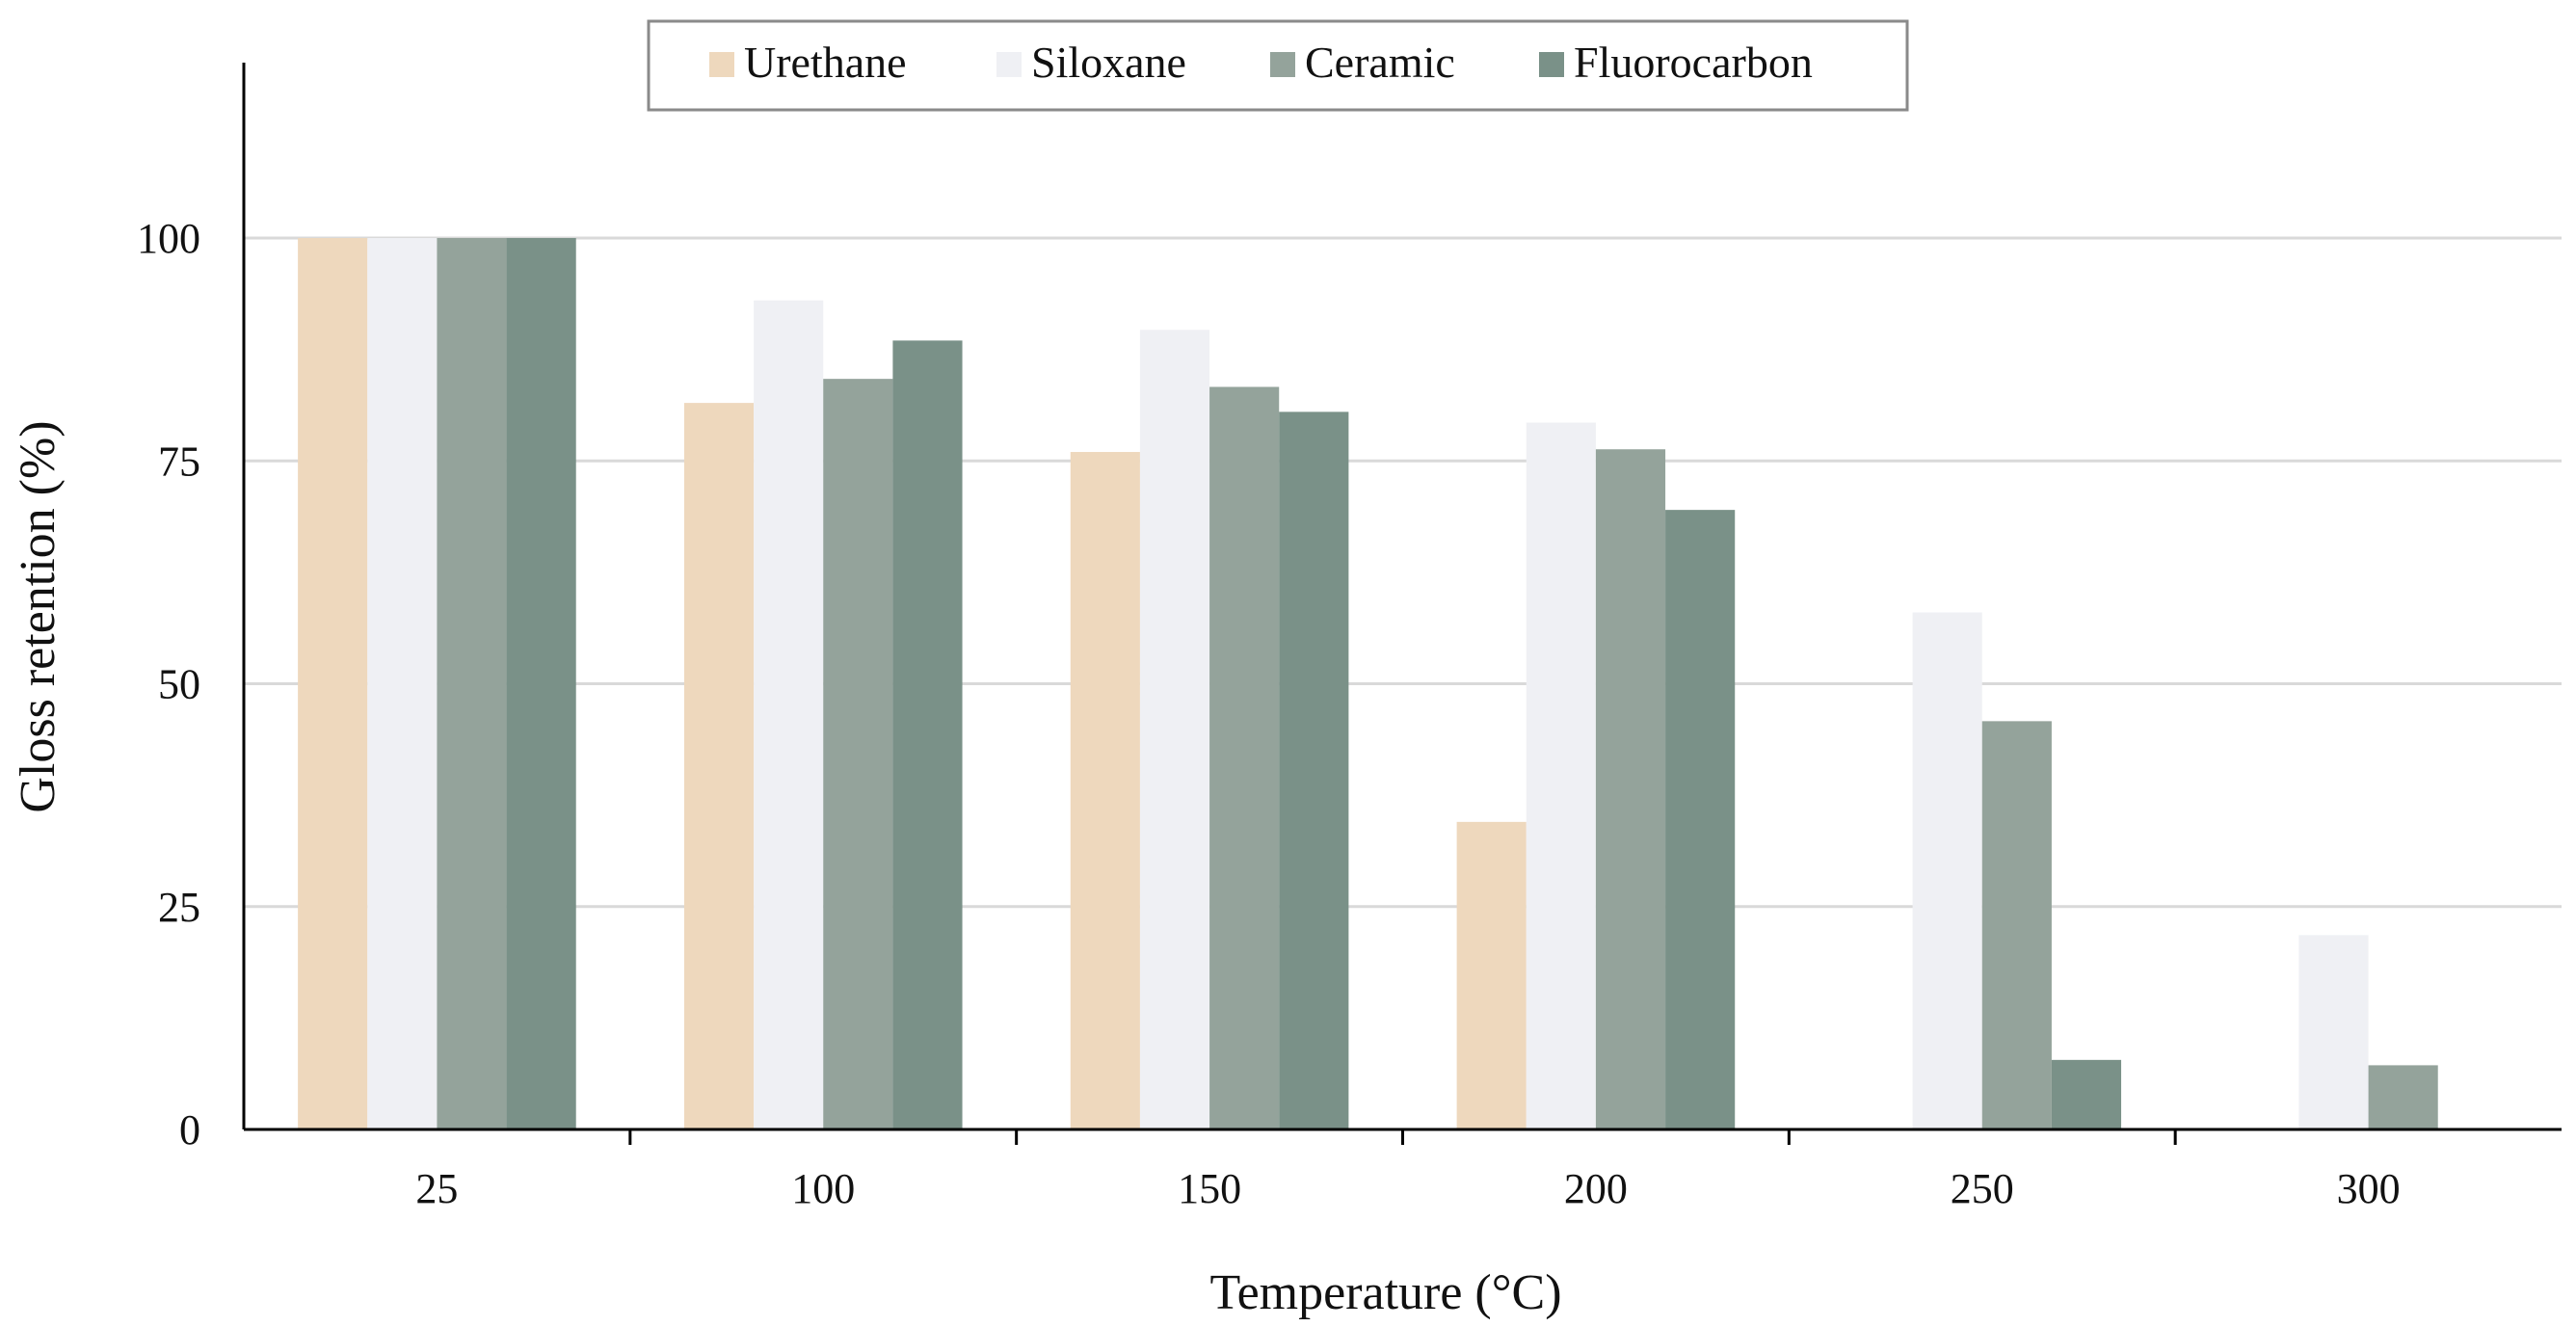 Image resolution: width=2576 pixels, height=1327 pixels. What do you see at coordinates (179, 684) in the screenshot?
I see `y-tick-label: 50` at bounding box center [179, 684].